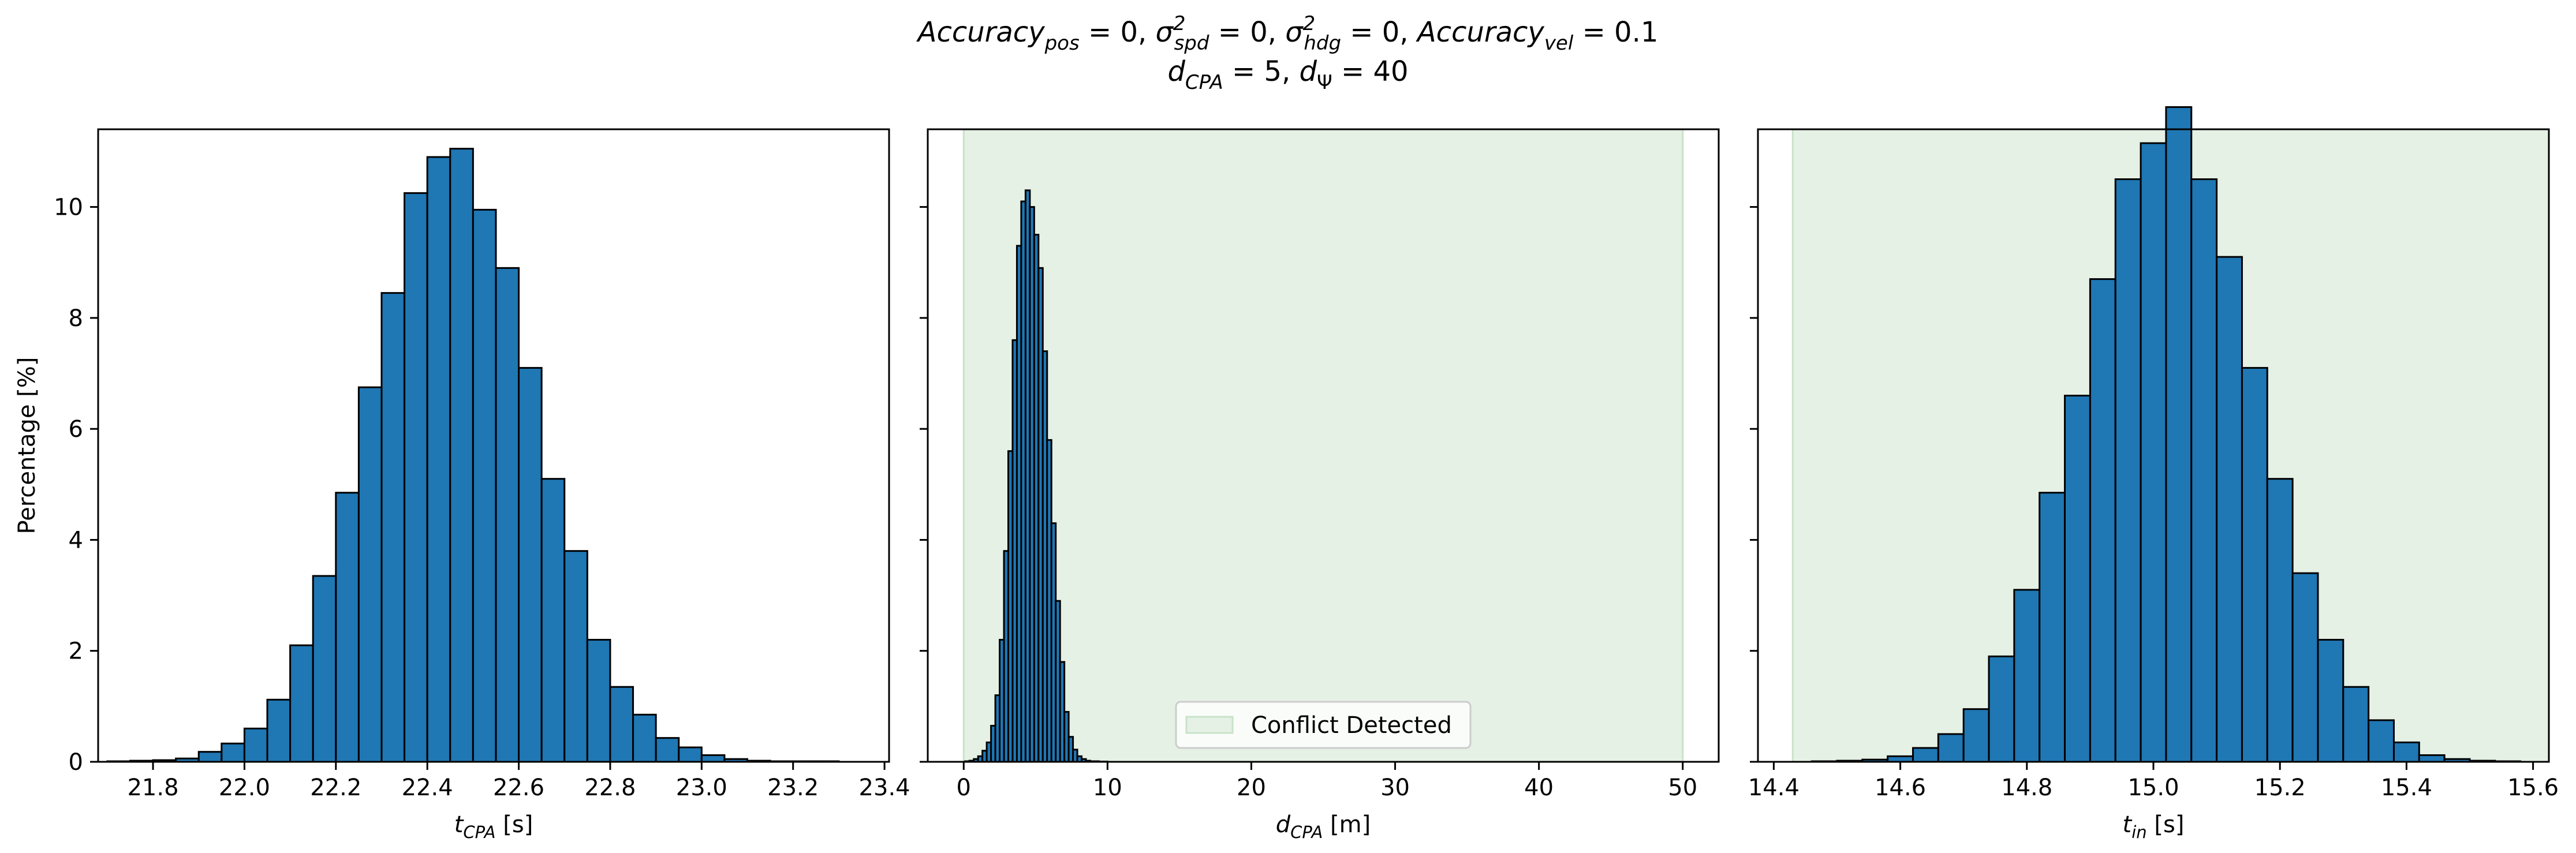  Describe the element at coordinates (152, 788) in the screenshot. I see `x-tick-label: 21.8` at that location.